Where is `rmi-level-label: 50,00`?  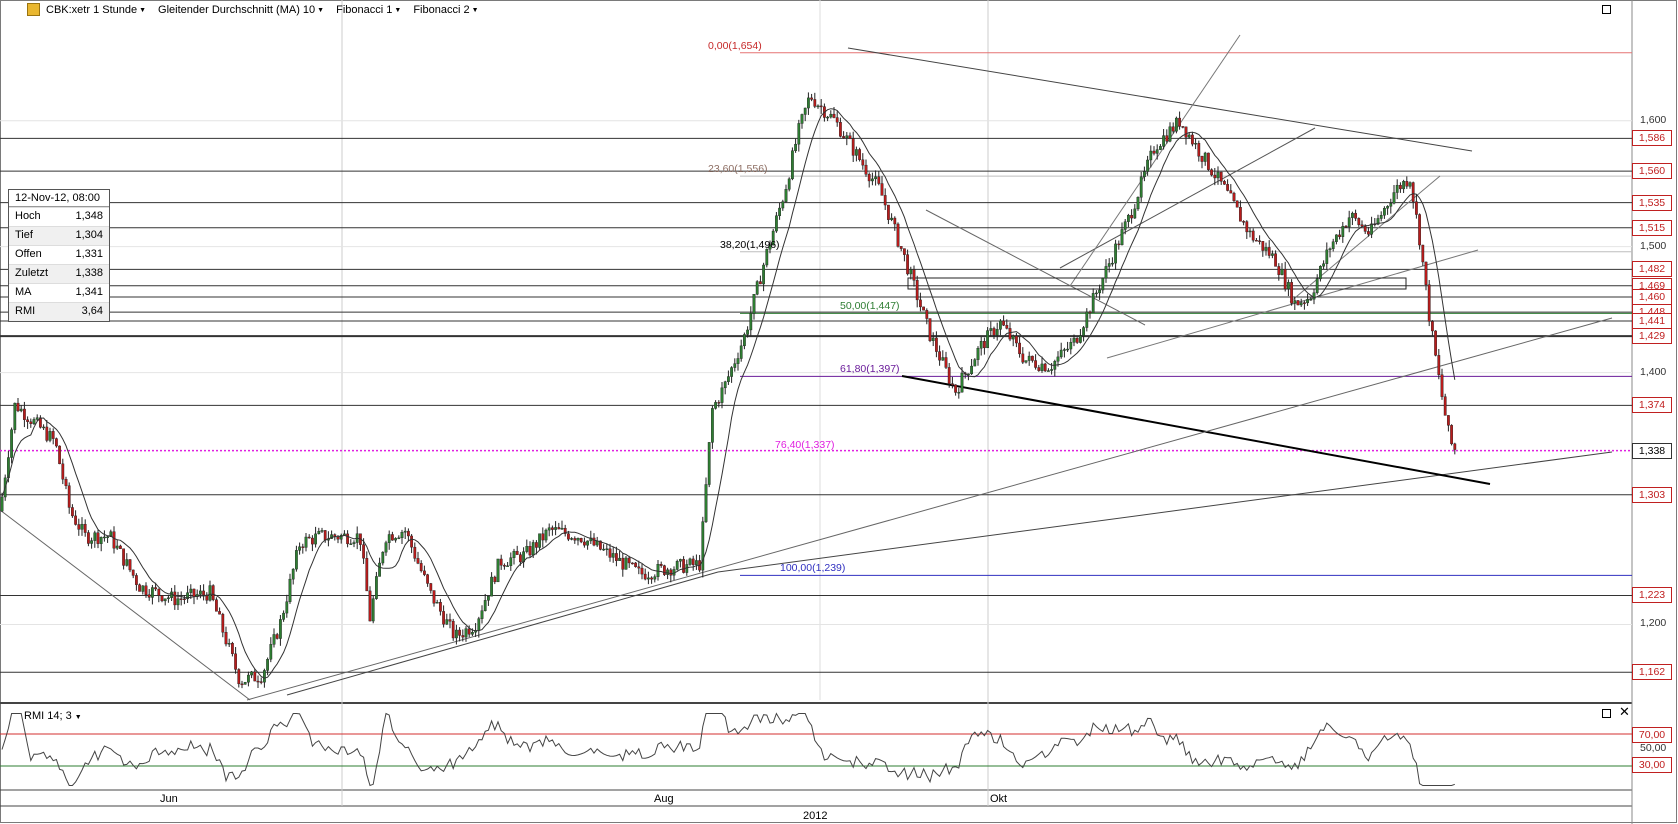 rmi-level-label: 50,00 is located at coordinates (1653, 747).